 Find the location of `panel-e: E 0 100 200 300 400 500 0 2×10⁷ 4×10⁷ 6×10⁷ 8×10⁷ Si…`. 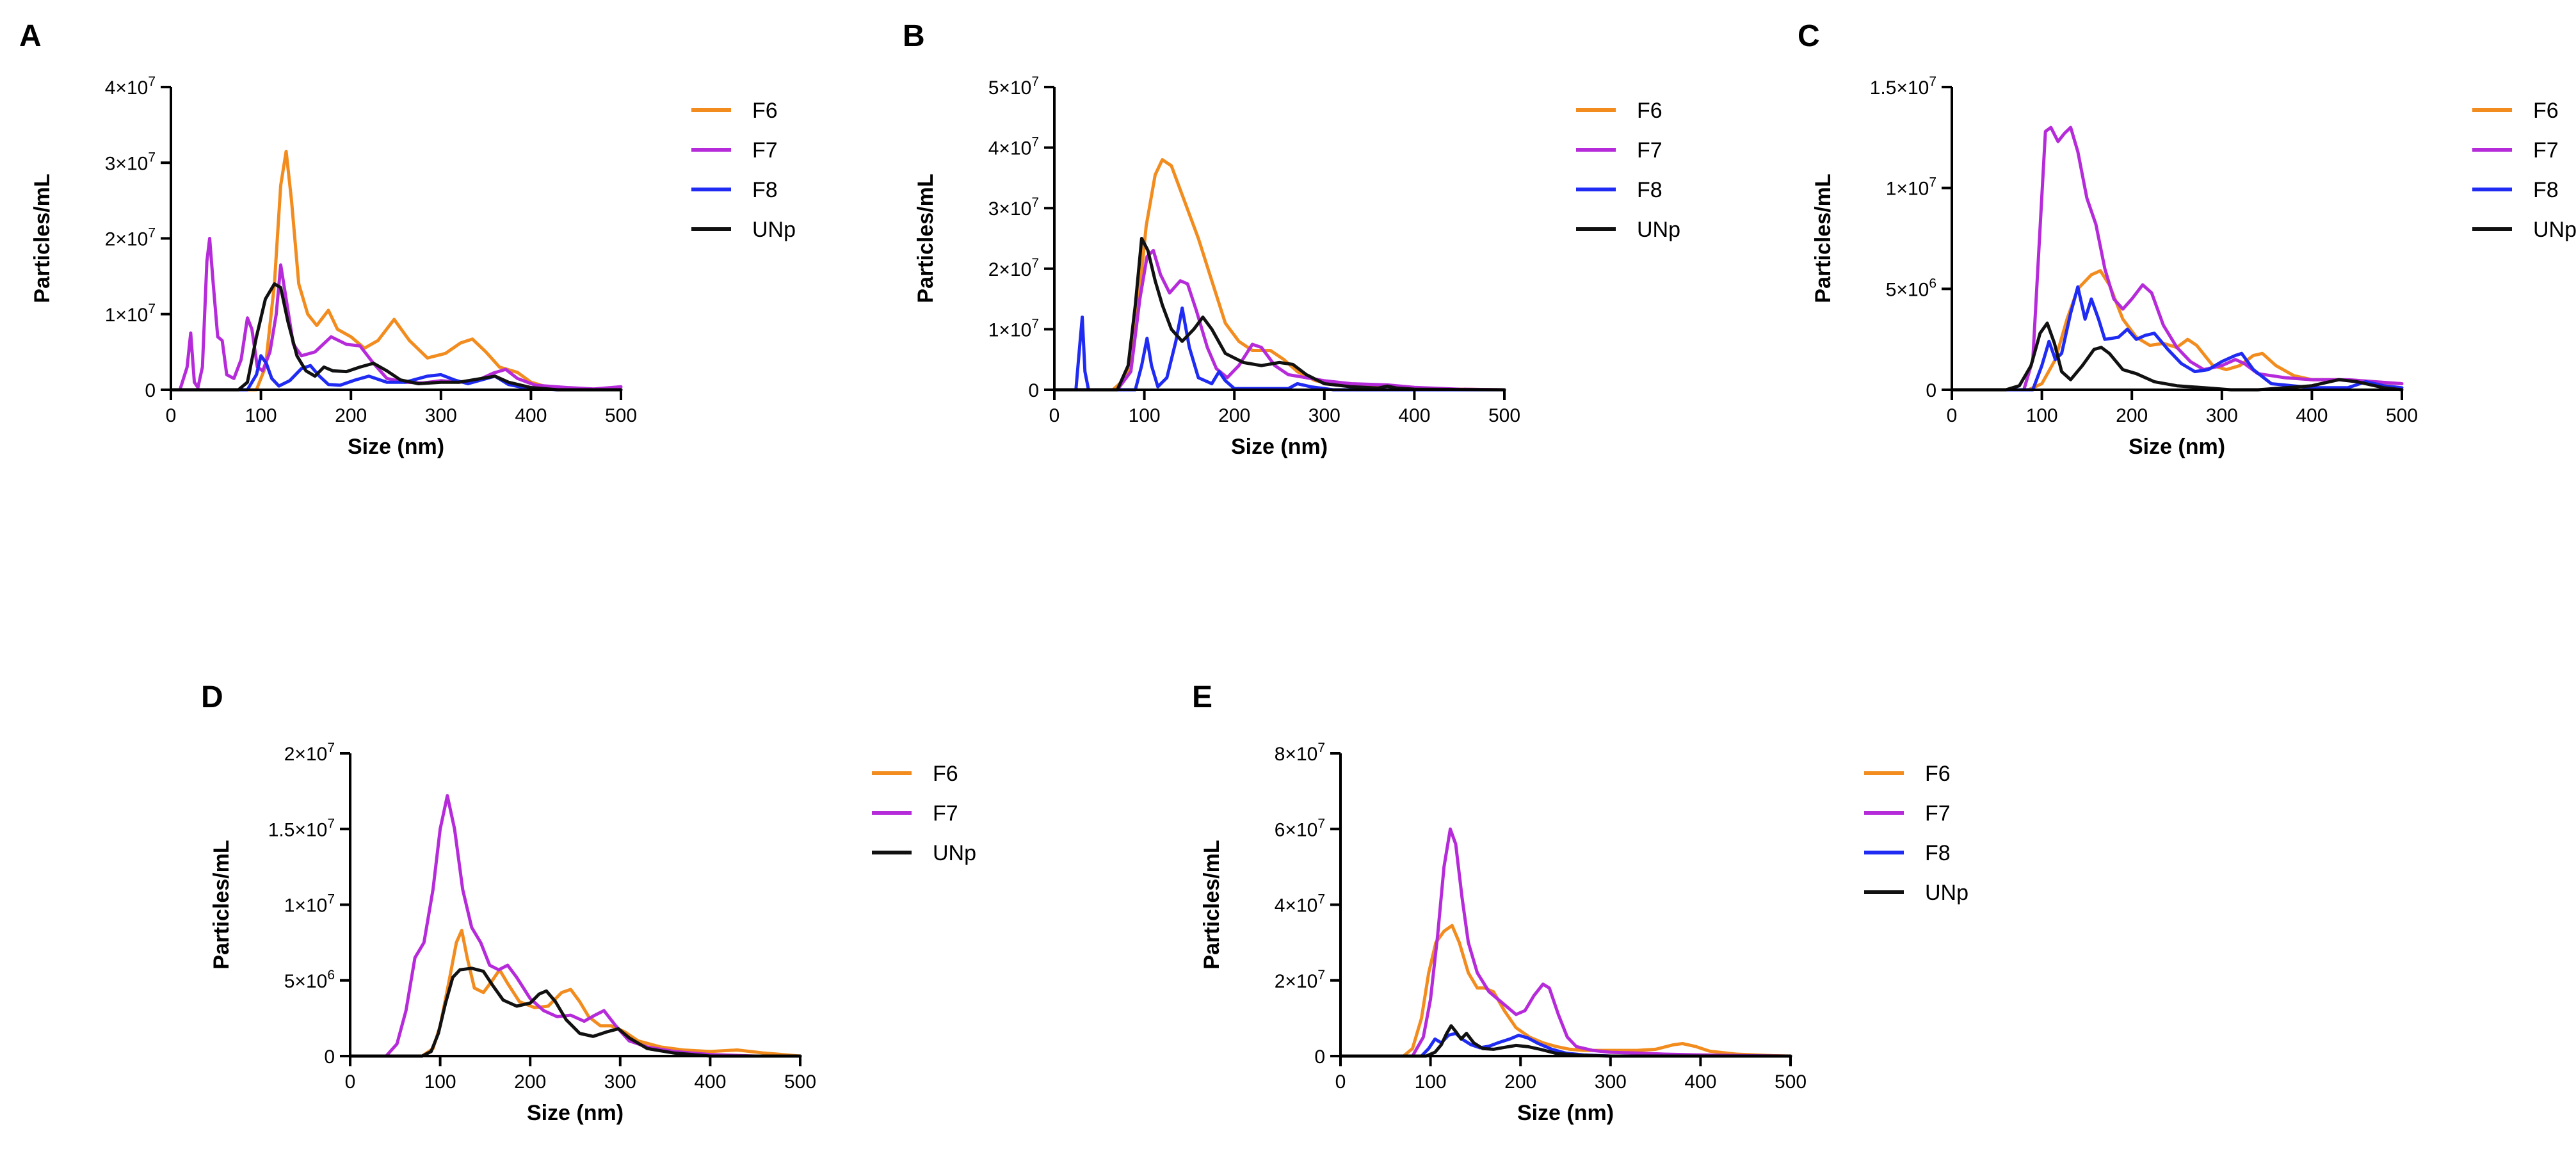

panel-e: E 0 100 200 300 400 500 0 2×10⁷ 4×10⁷ 6×10⁷ 8×10⁷ Si… is located at coordinates (1580, 902).